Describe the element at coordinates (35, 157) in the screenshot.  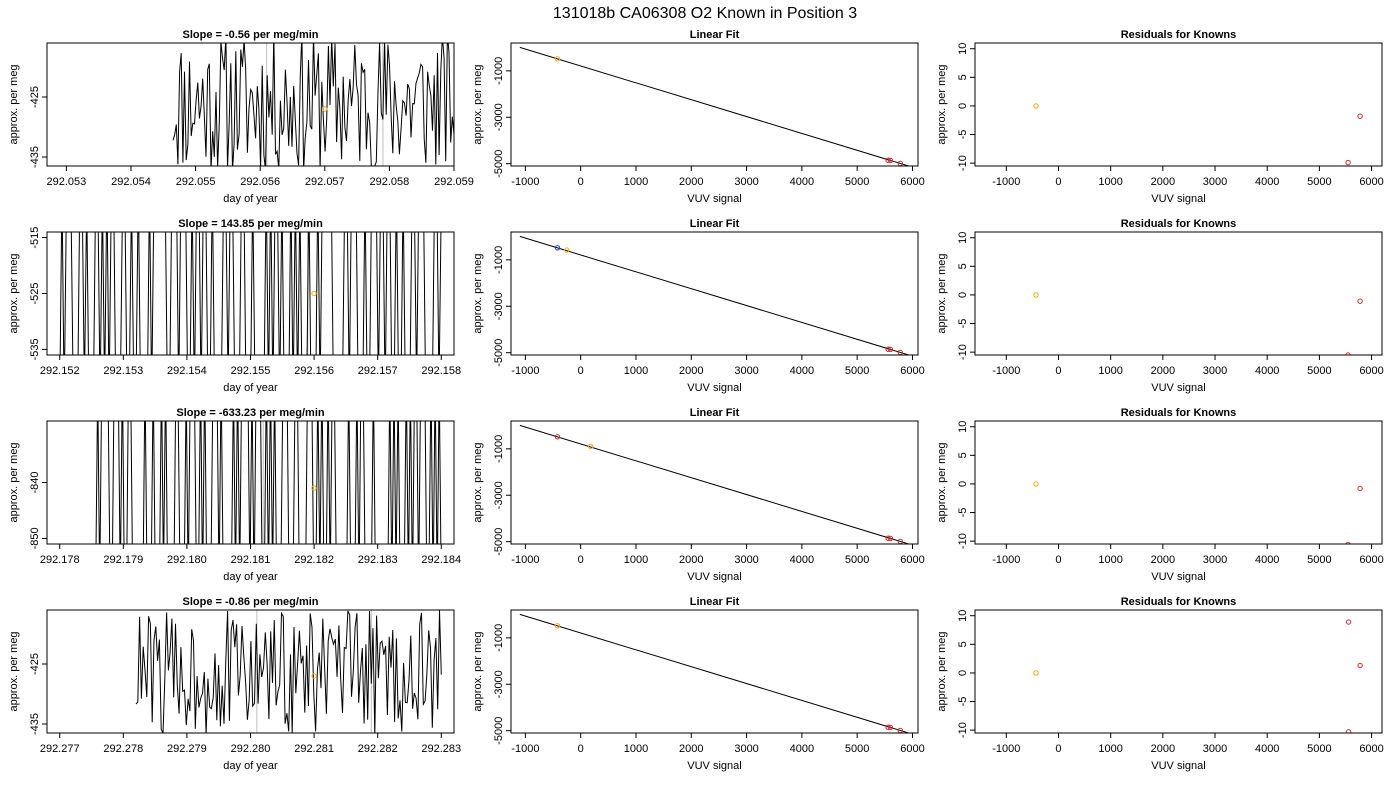
I see `y-tick-label: -435` at that location.